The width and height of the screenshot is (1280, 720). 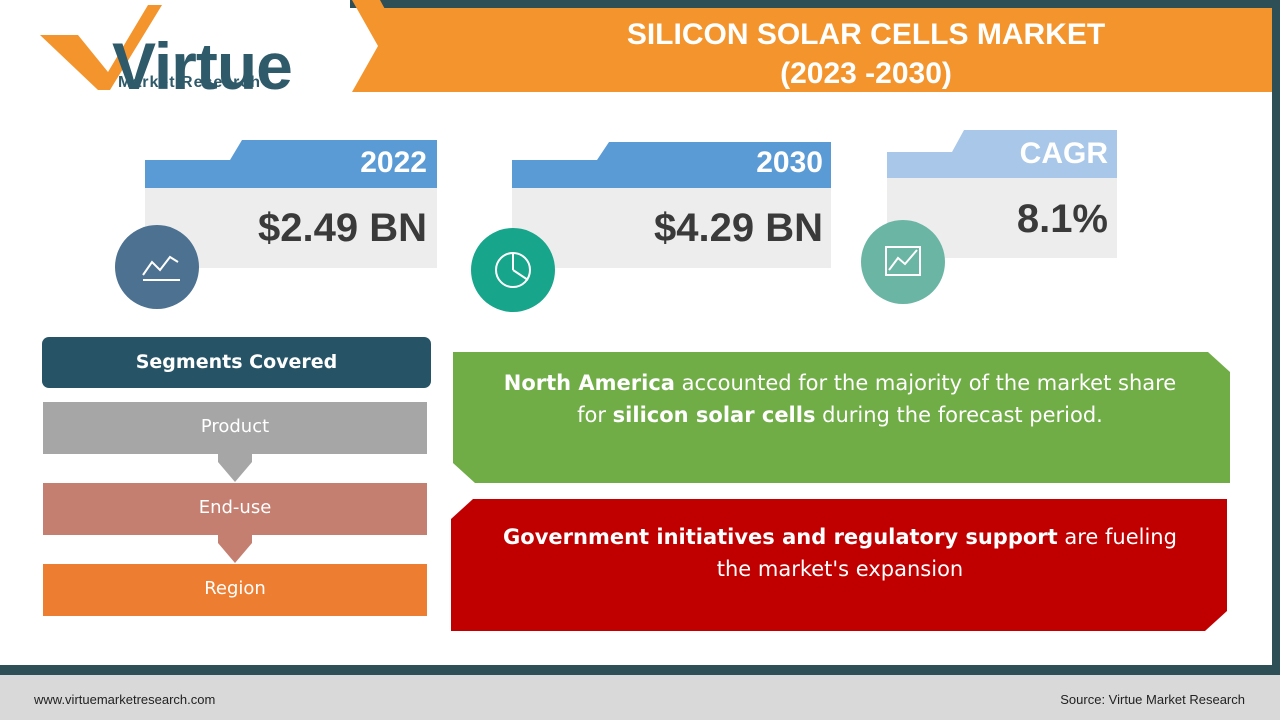 What do you see at coordinates (202, 66) in the screenshot?
I see `logo-name: Virtue` at bounding box center [202, 66].